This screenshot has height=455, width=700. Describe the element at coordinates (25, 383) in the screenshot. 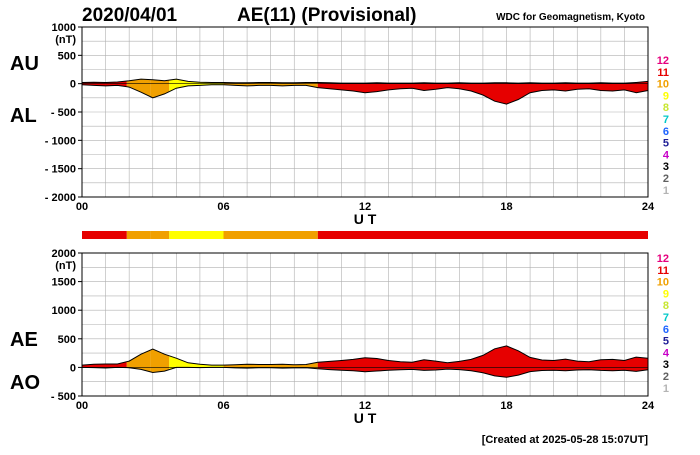

I see `ao-label: AO` at that location.